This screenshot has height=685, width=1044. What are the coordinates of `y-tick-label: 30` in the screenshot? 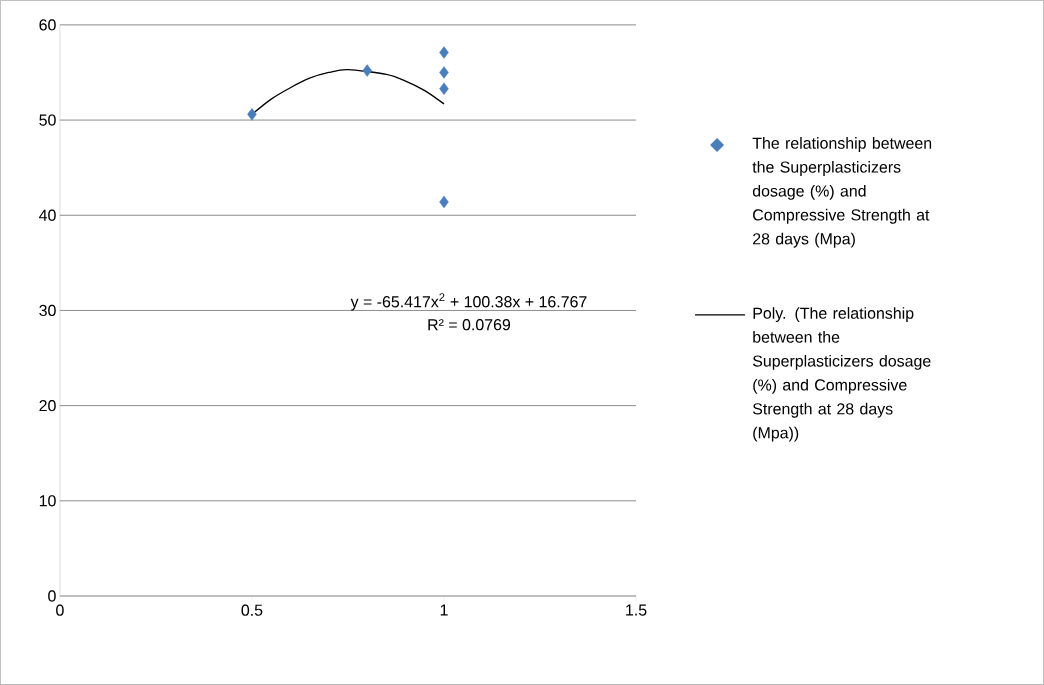 It's located at (47, 310).